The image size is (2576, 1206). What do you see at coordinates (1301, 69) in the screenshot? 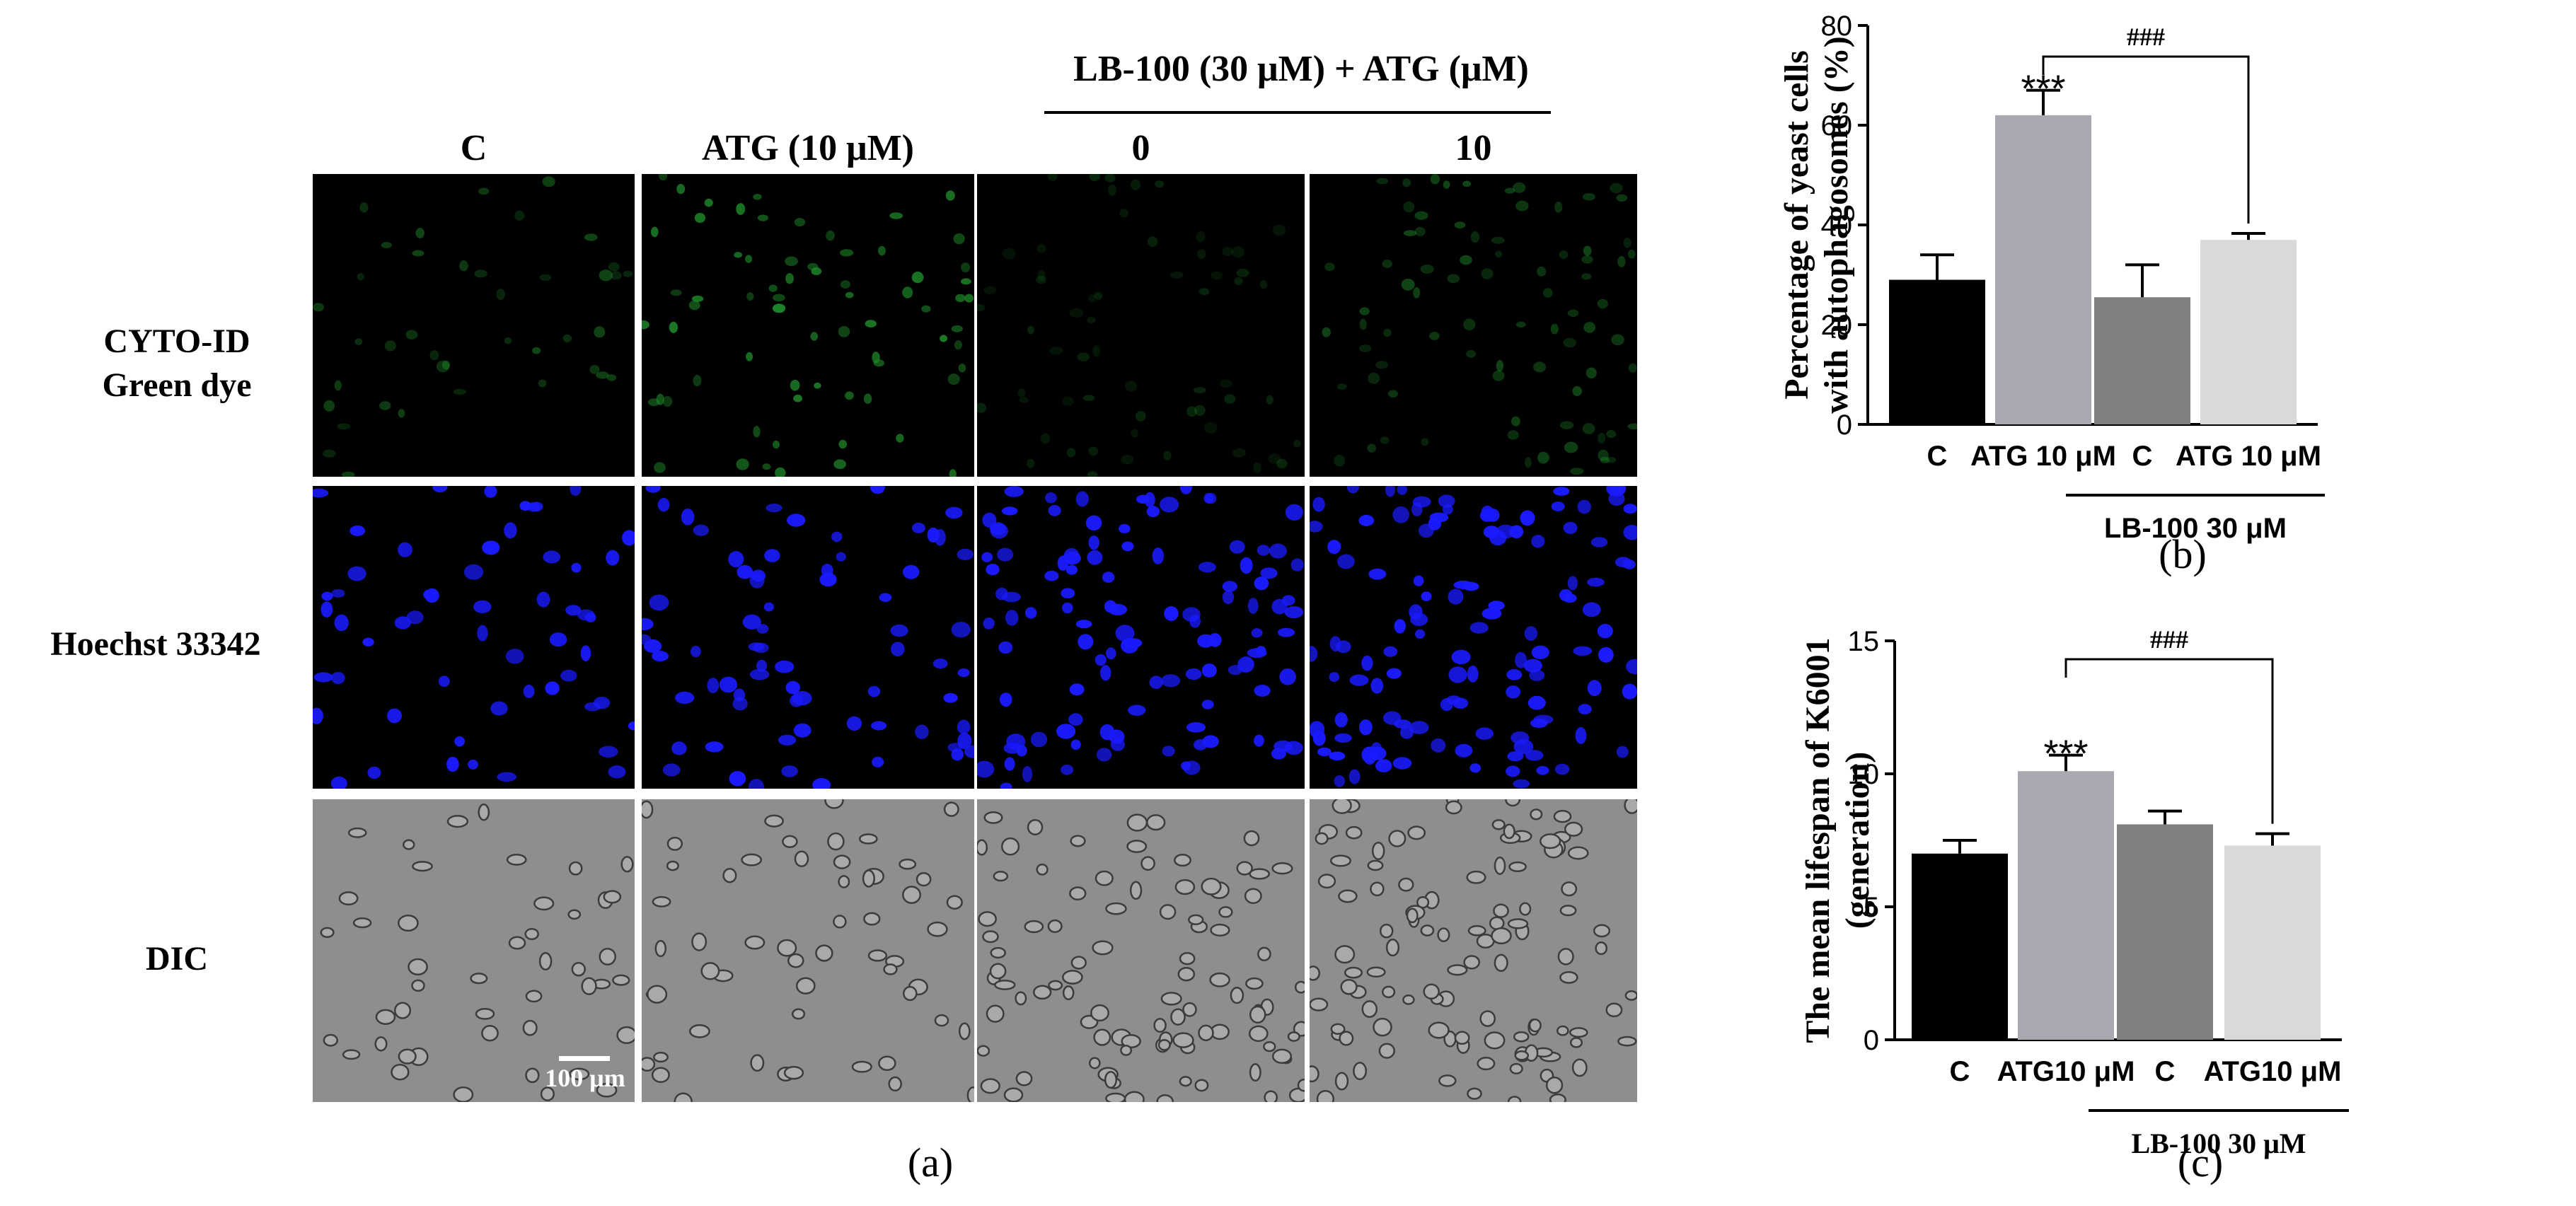
I see `group-header: LB-100 (30 μM) + ATG (μM)` at bounding box center [1301, 69].